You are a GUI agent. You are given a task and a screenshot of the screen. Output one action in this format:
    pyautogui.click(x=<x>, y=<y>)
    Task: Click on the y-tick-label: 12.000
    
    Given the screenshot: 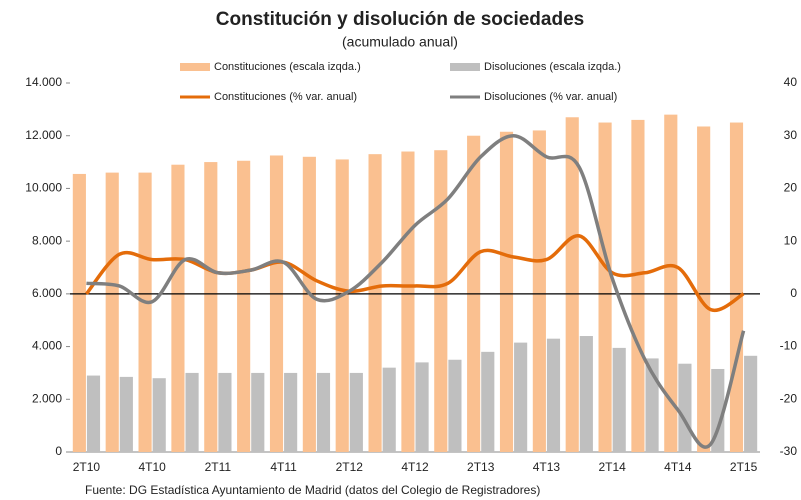 What is the action you would take?
    pyautogui.click(x=43, y=135)
    